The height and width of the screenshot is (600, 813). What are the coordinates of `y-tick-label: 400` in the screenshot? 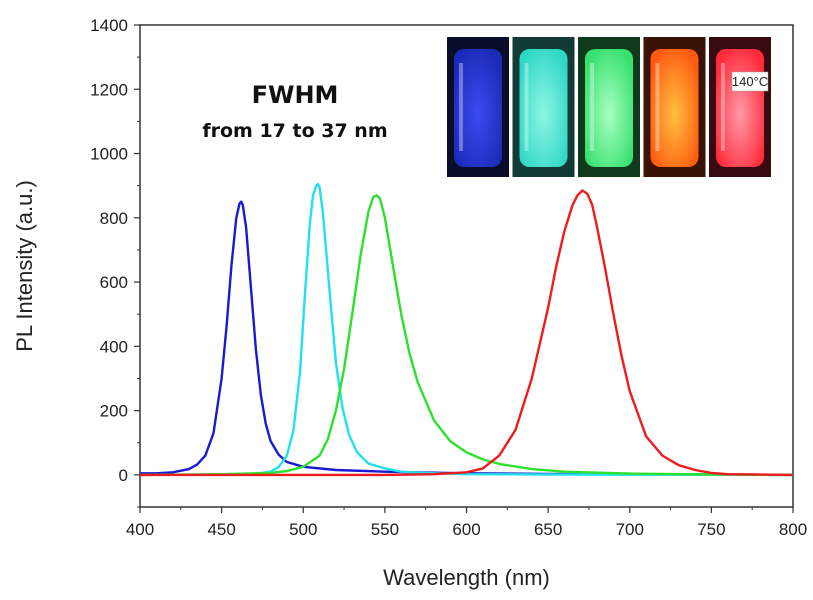 It's located at (114, 346).